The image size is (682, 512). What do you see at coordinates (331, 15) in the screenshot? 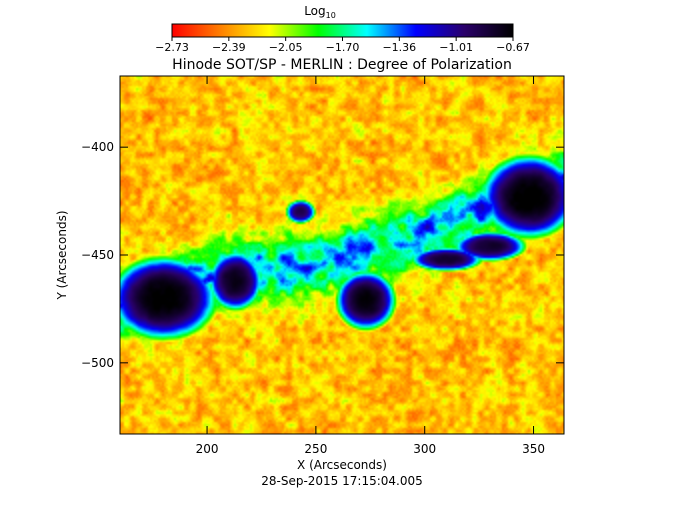
I see `colorbar-label-sub: 10` at bounding box center [331, 15].